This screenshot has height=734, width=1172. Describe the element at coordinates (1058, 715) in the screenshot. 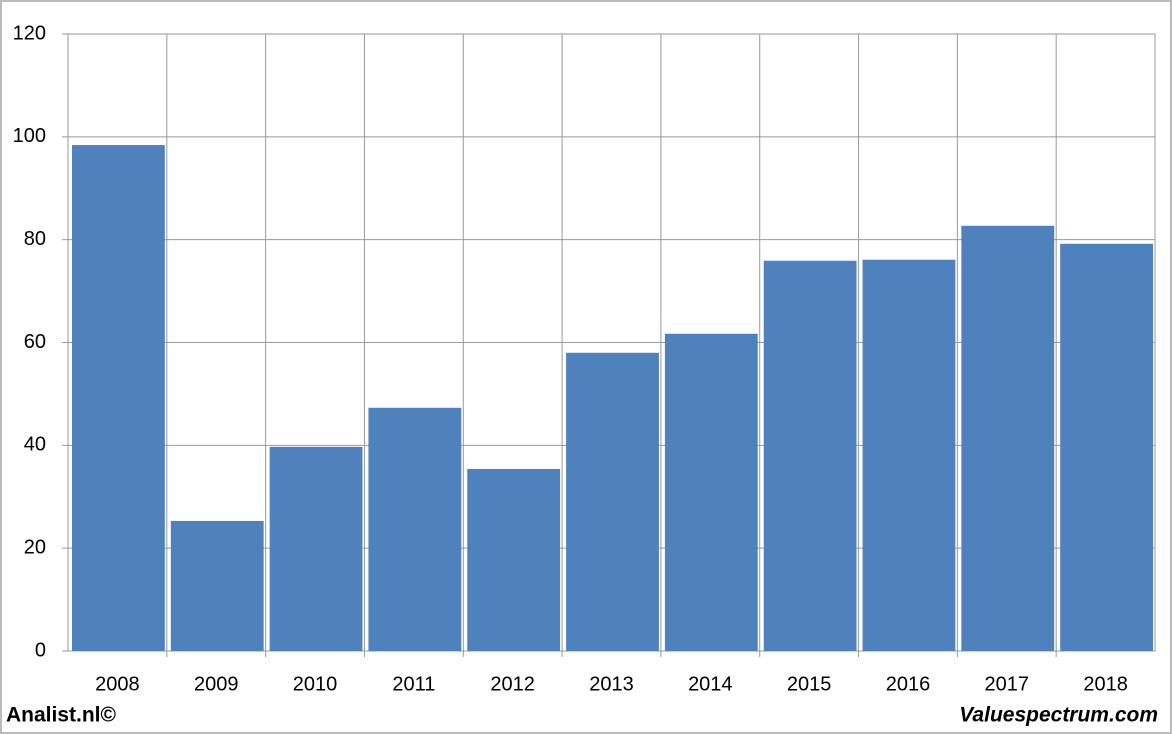

I see `footer-right: Valuespectrum.com` at that location.